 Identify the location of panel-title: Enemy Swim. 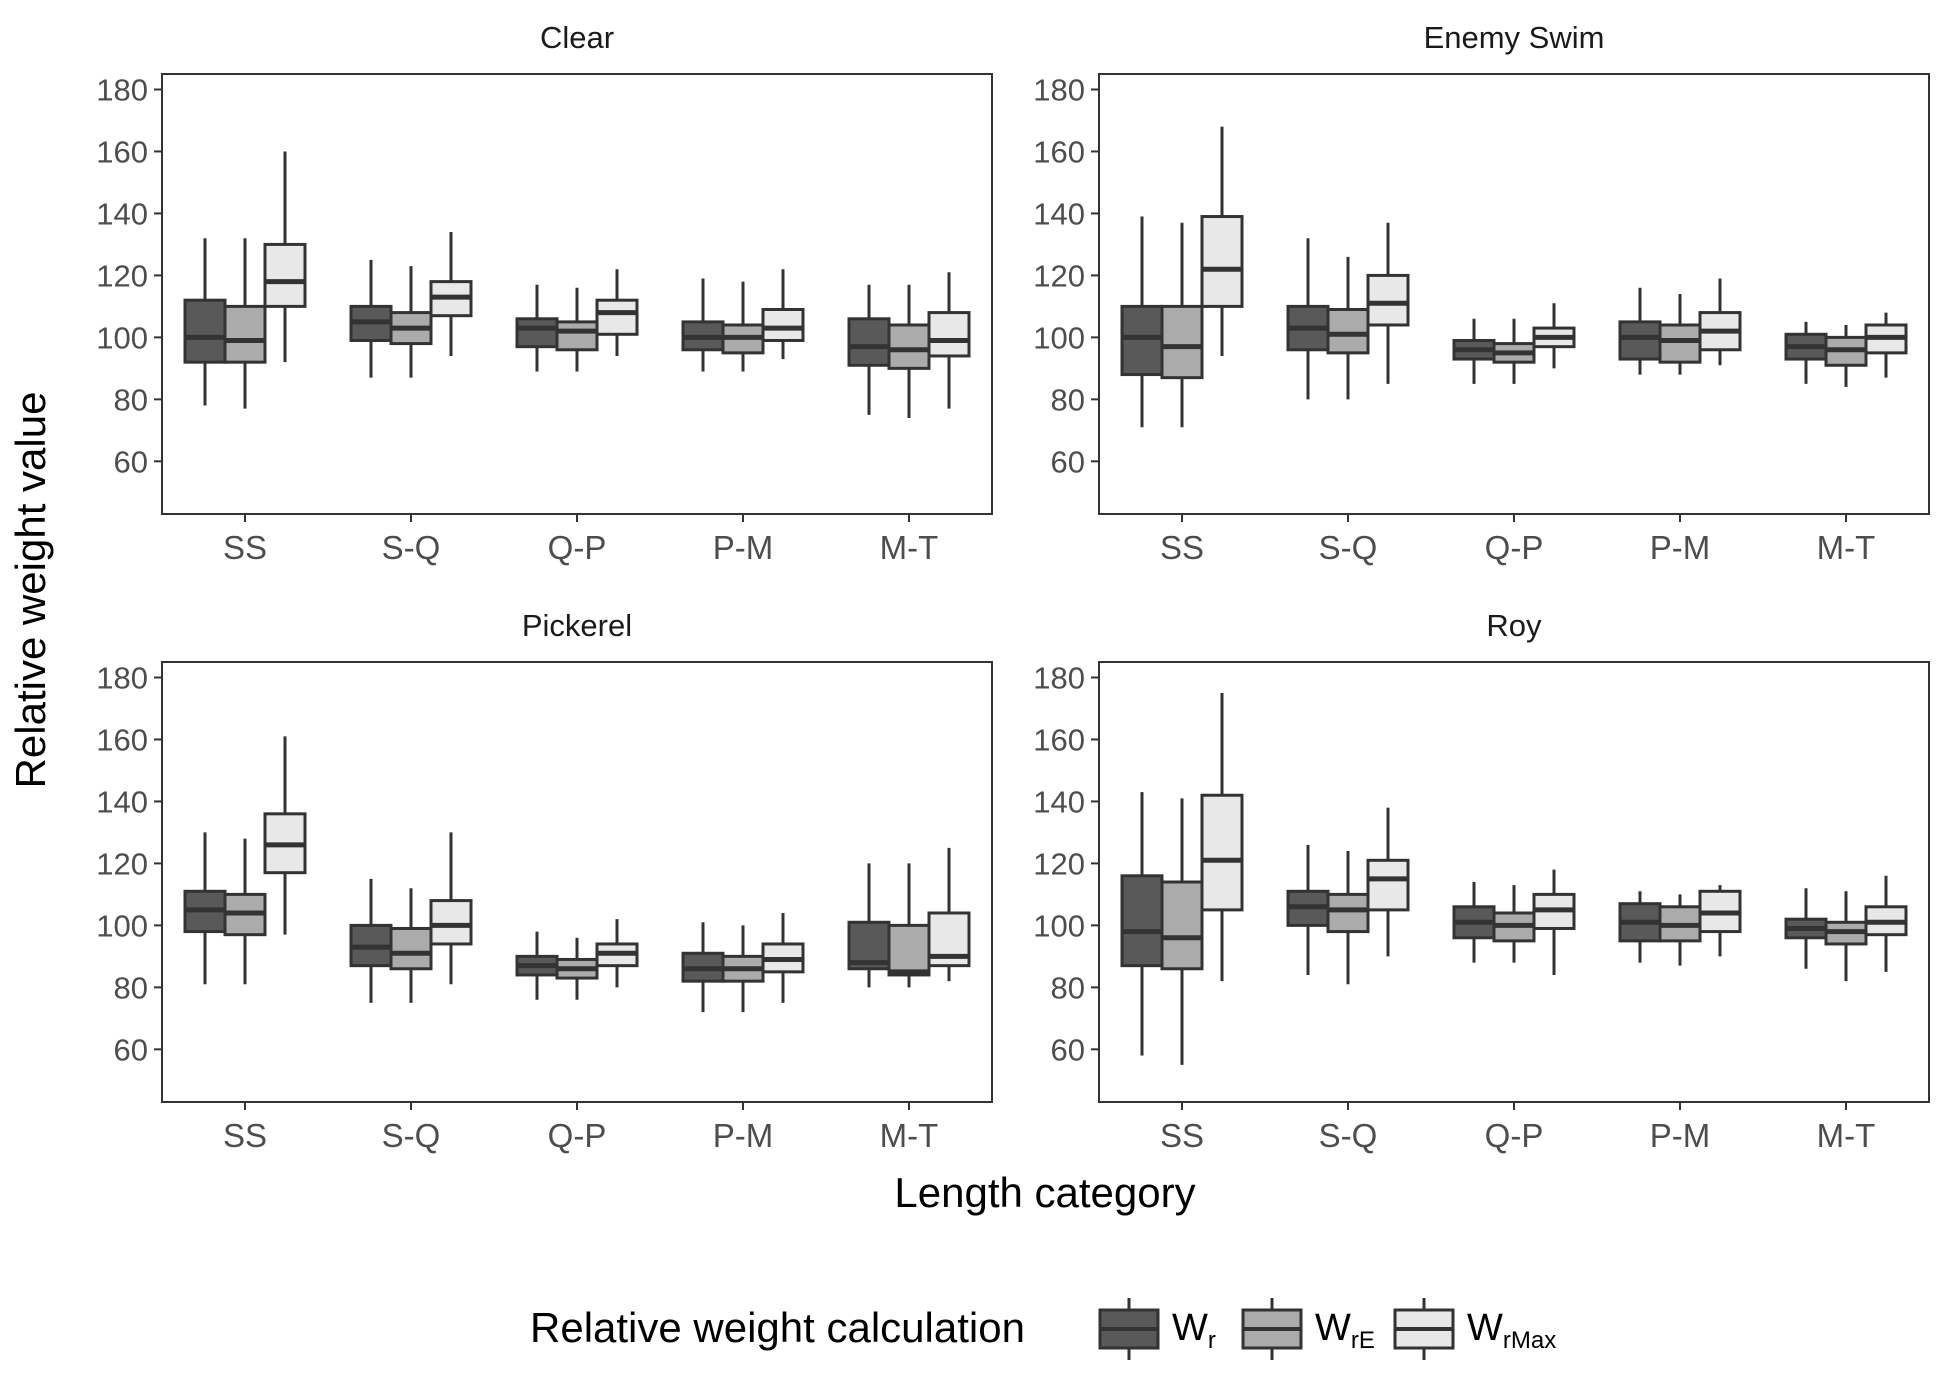
(1514, 37).